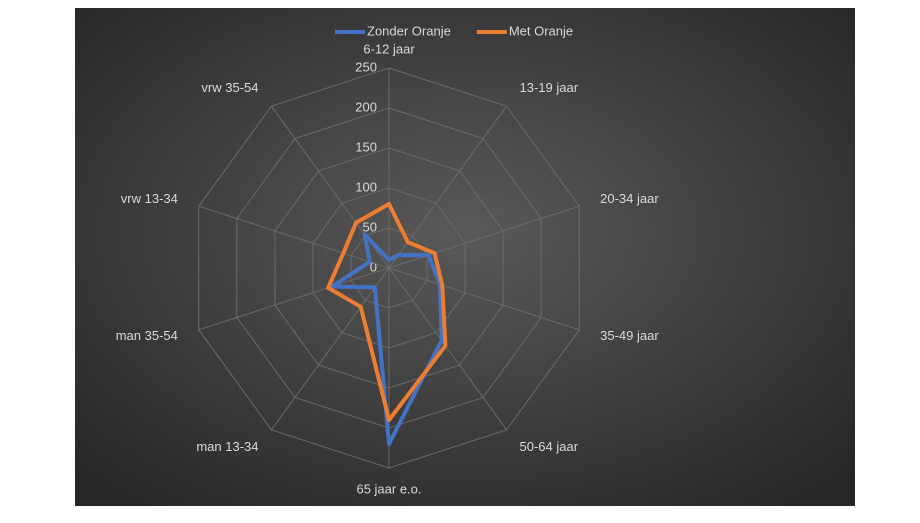 This screenshot has width=920, height=523. I want to click on category-label: 35-49 jaar, so click(629, 335).